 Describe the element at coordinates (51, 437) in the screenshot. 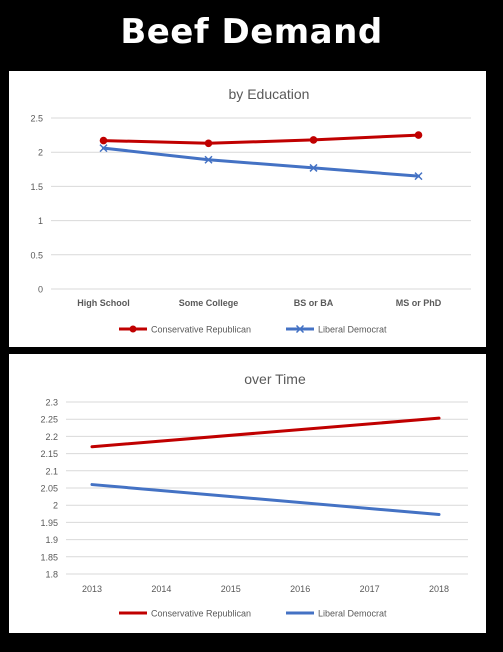

I see `y-tick-label: 2.2` at that location.